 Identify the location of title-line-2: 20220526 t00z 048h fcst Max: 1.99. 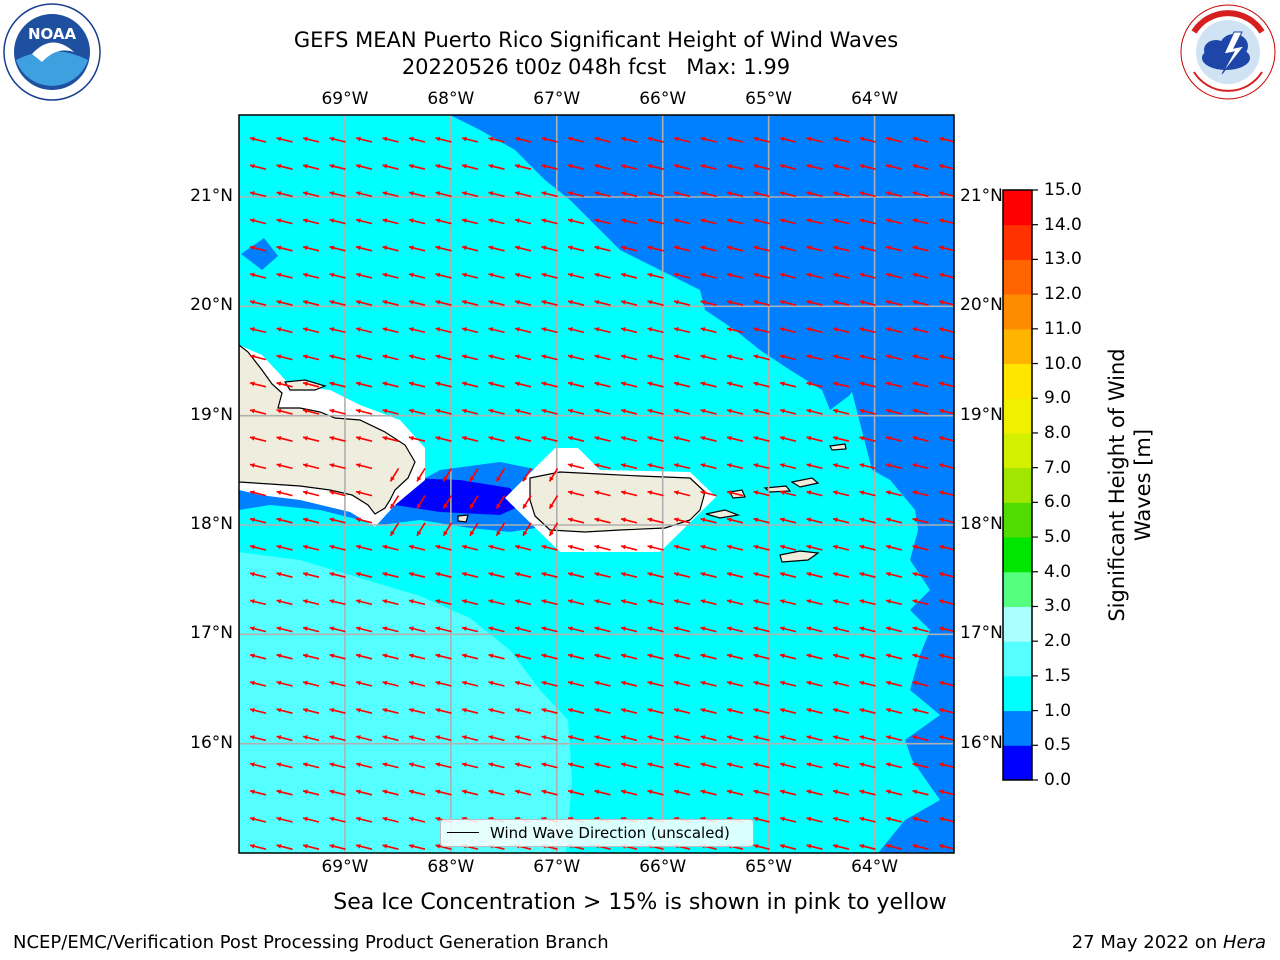
(596, 67).